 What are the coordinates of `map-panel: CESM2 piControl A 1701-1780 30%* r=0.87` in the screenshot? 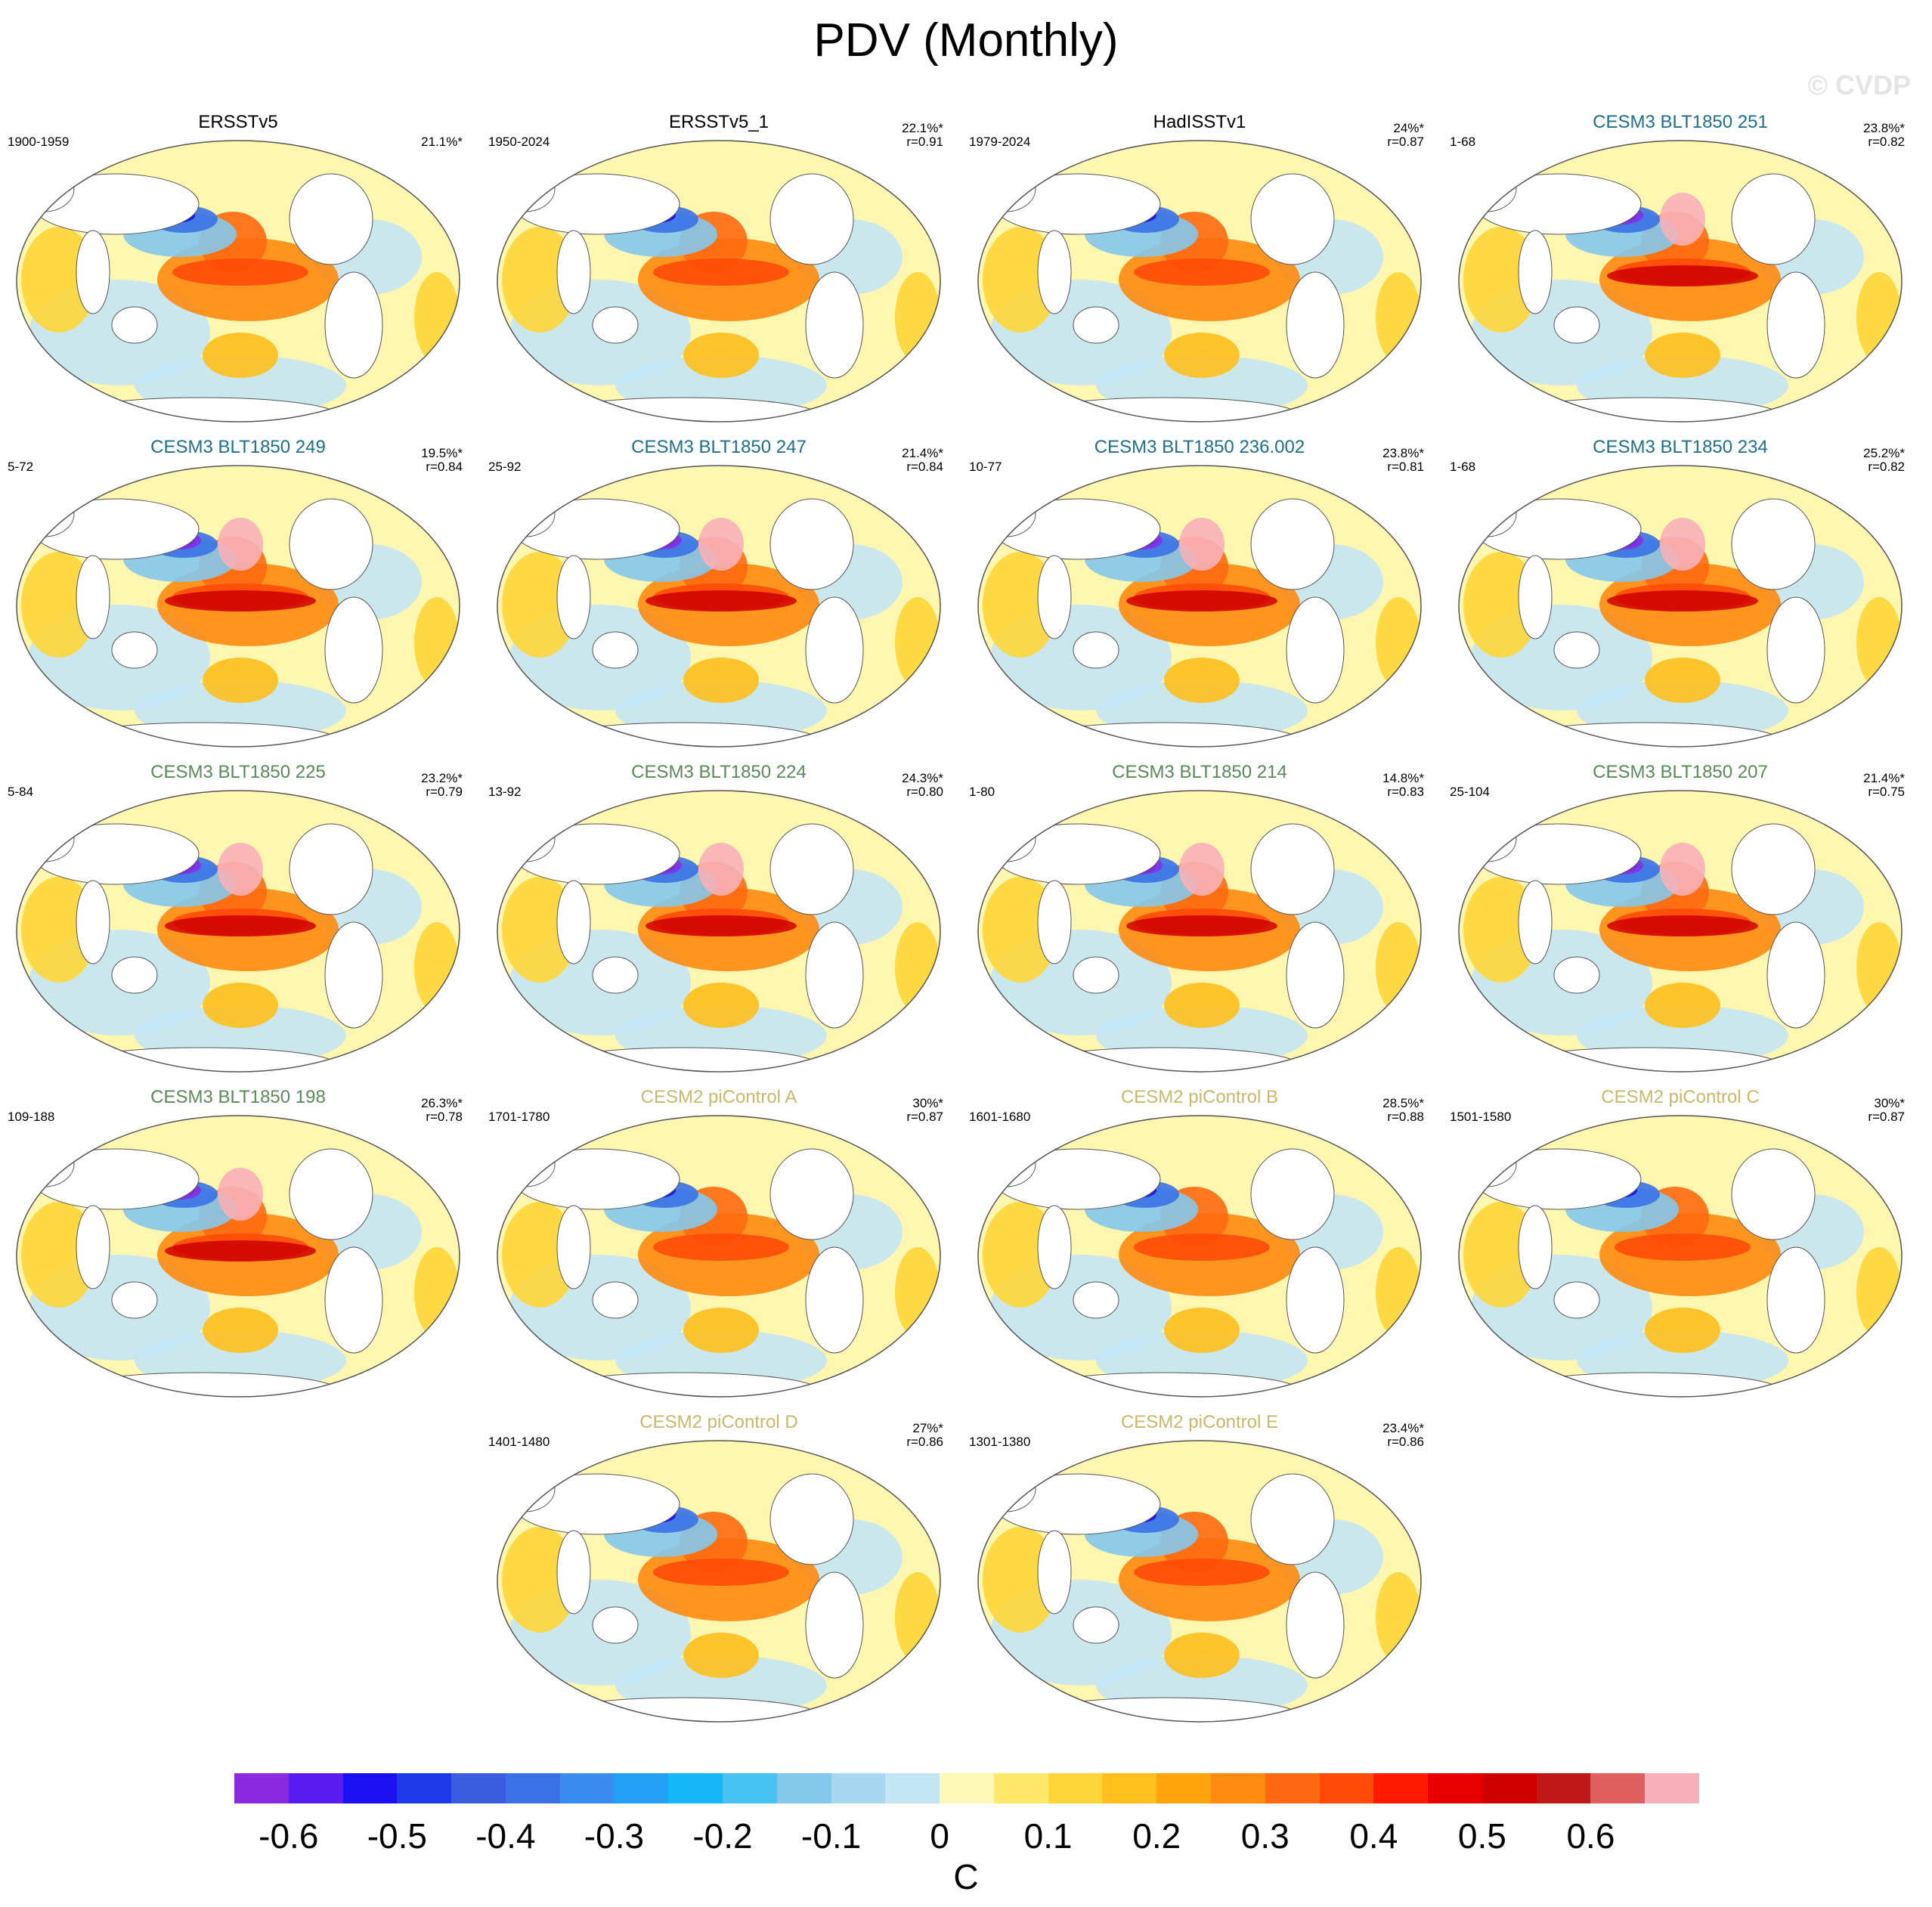 It's located at (718, 1246).